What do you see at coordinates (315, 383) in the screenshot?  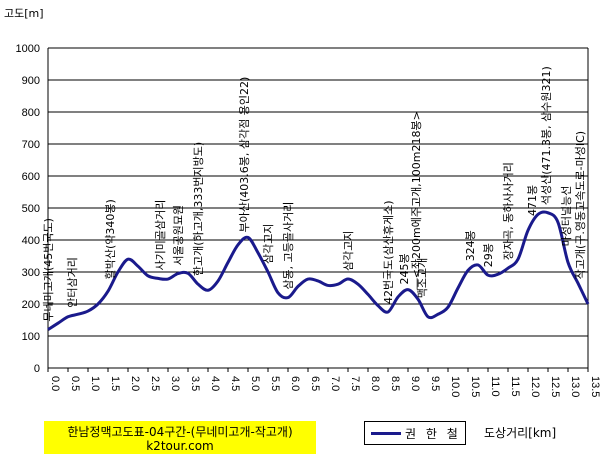 I see `x-tick-label: 6.5` at bounding box center [315, 383].